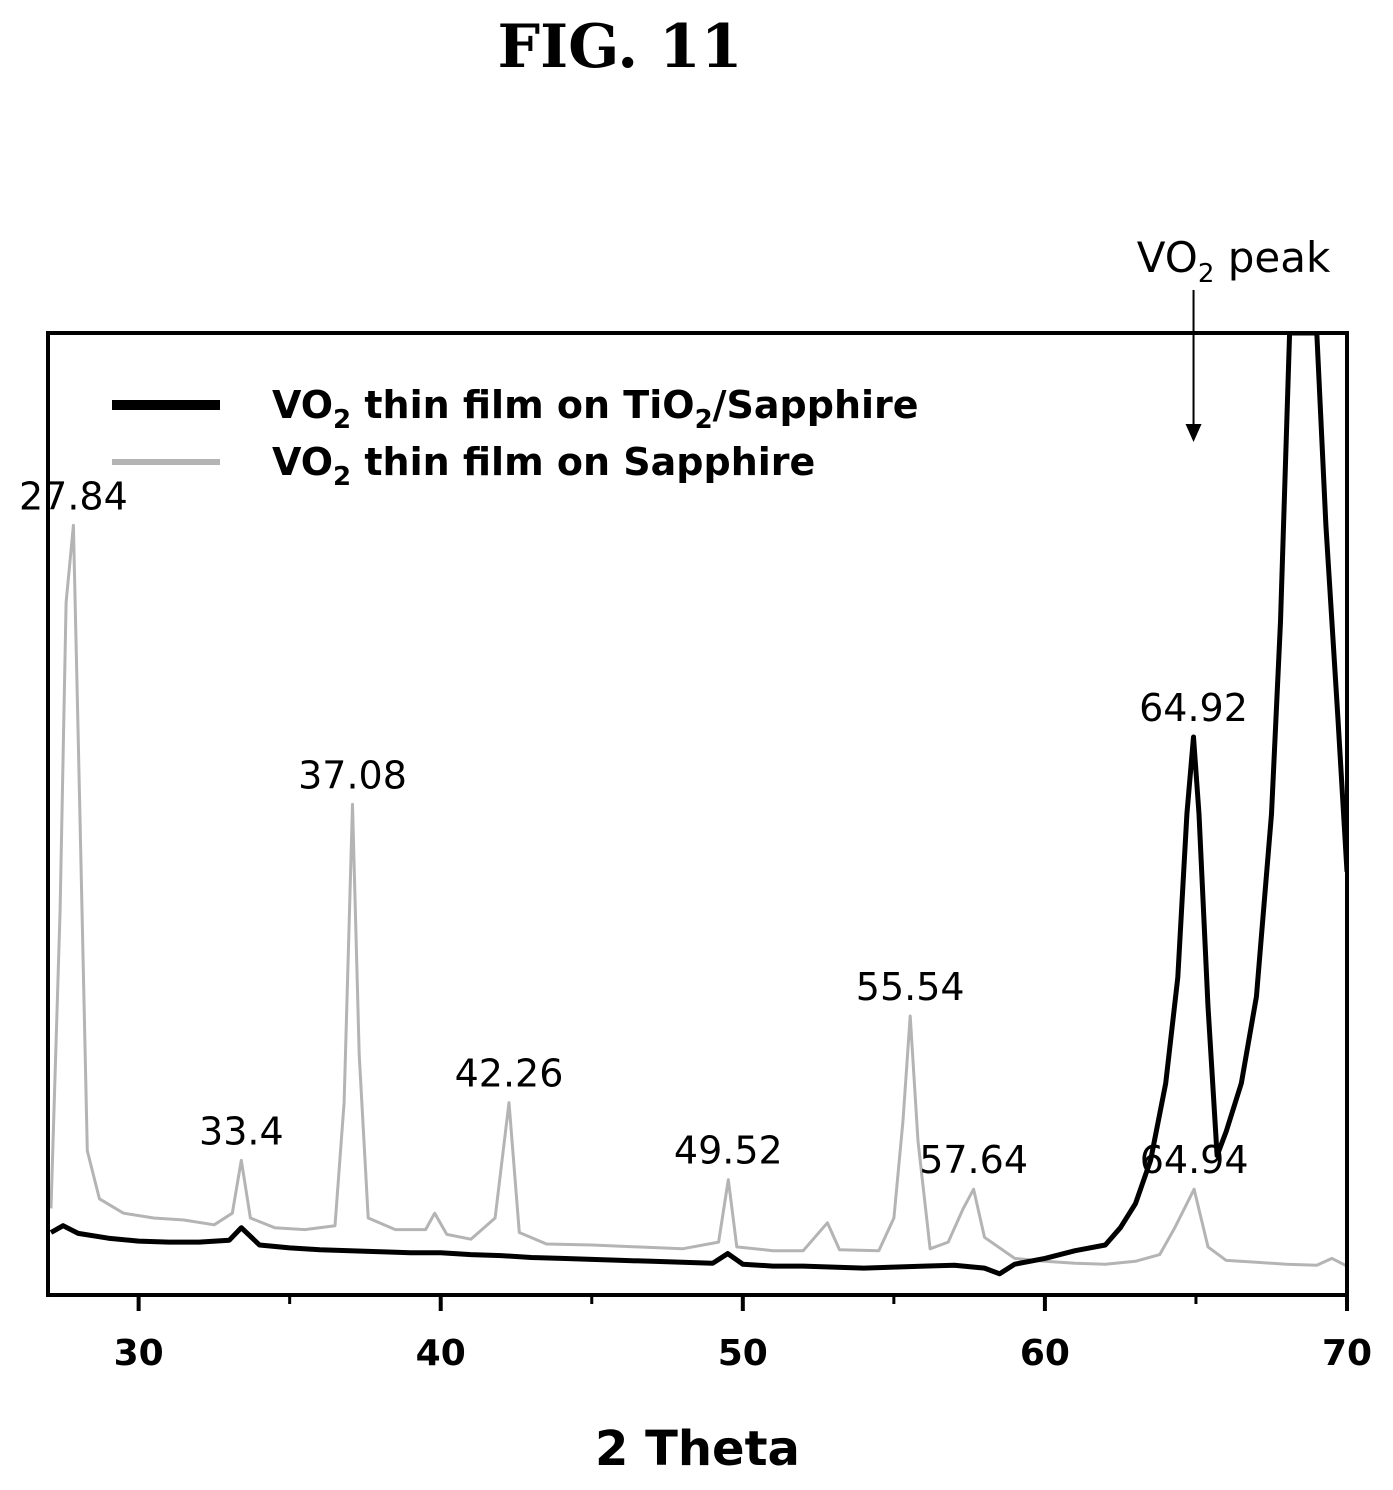 The height and width of the screenshot is (1490, 1393). I want to click on x-axis-title: 2 Theta, so click(697, 1449).